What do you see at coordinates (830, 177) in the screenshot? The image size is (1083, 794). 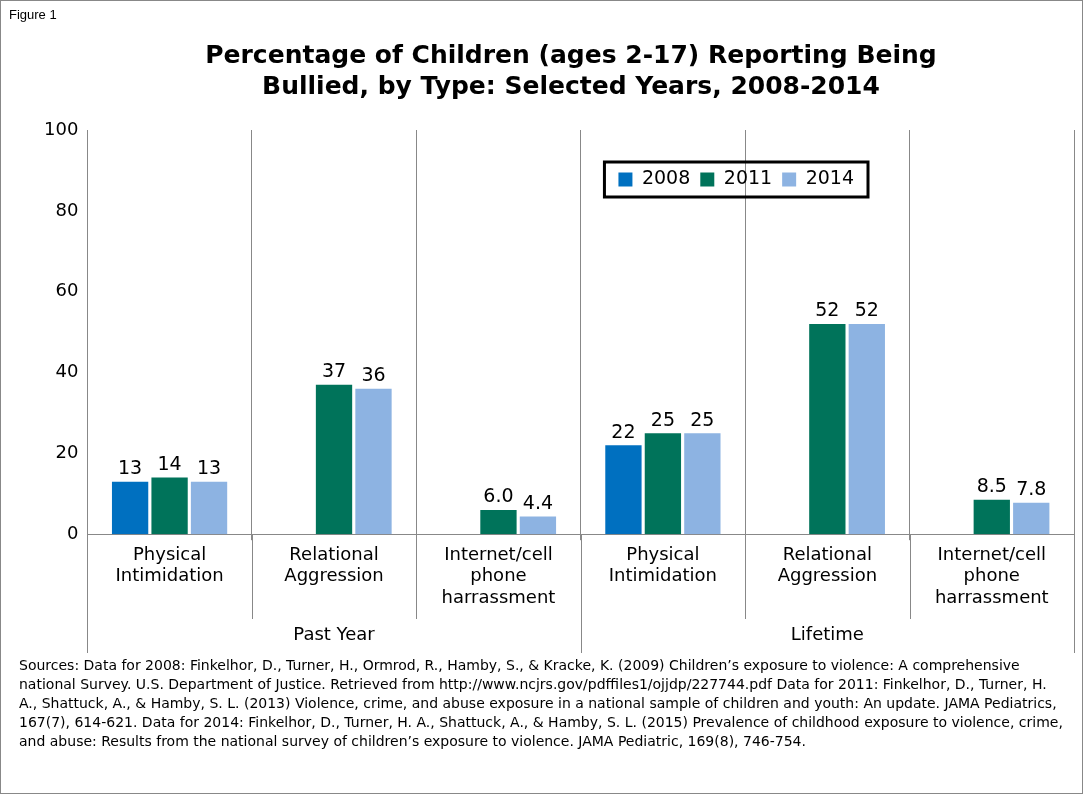 I see `legend-label: 2014` at bounding box center [830, 177].